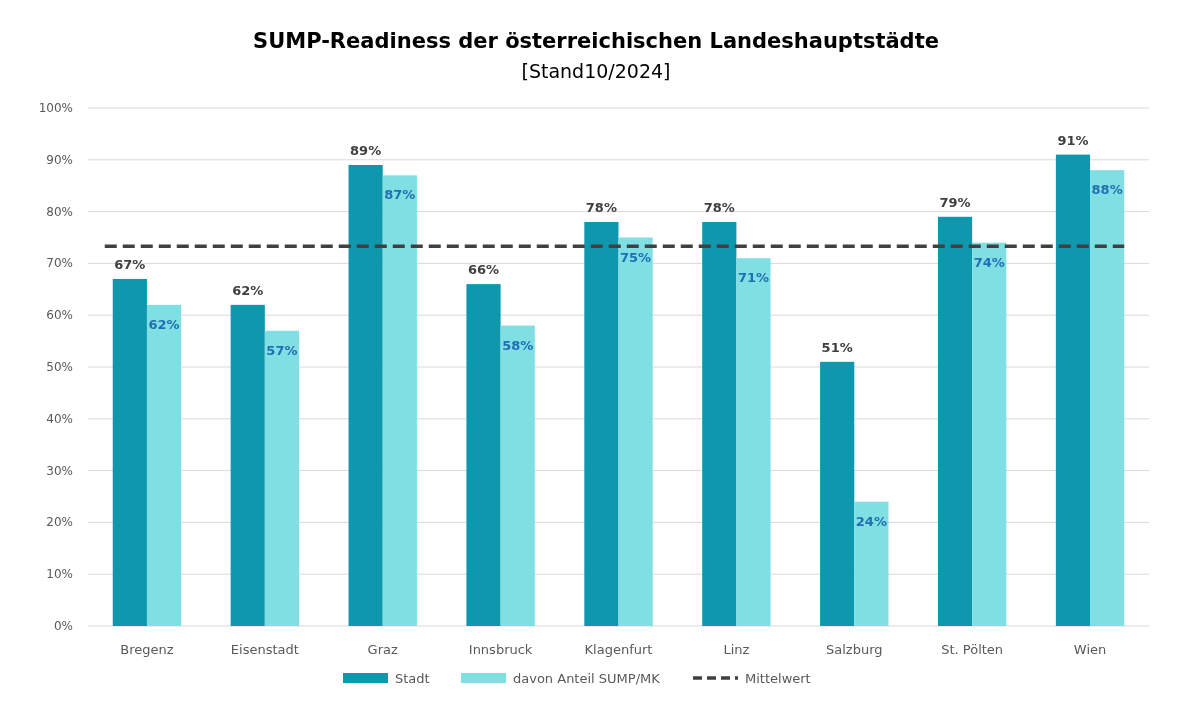 This screenshot has width=1194, height=711. What do you see at coordinates (400, 195) in the screenshot?
I see `data-label: 87%` at bounding box center [400, 195].